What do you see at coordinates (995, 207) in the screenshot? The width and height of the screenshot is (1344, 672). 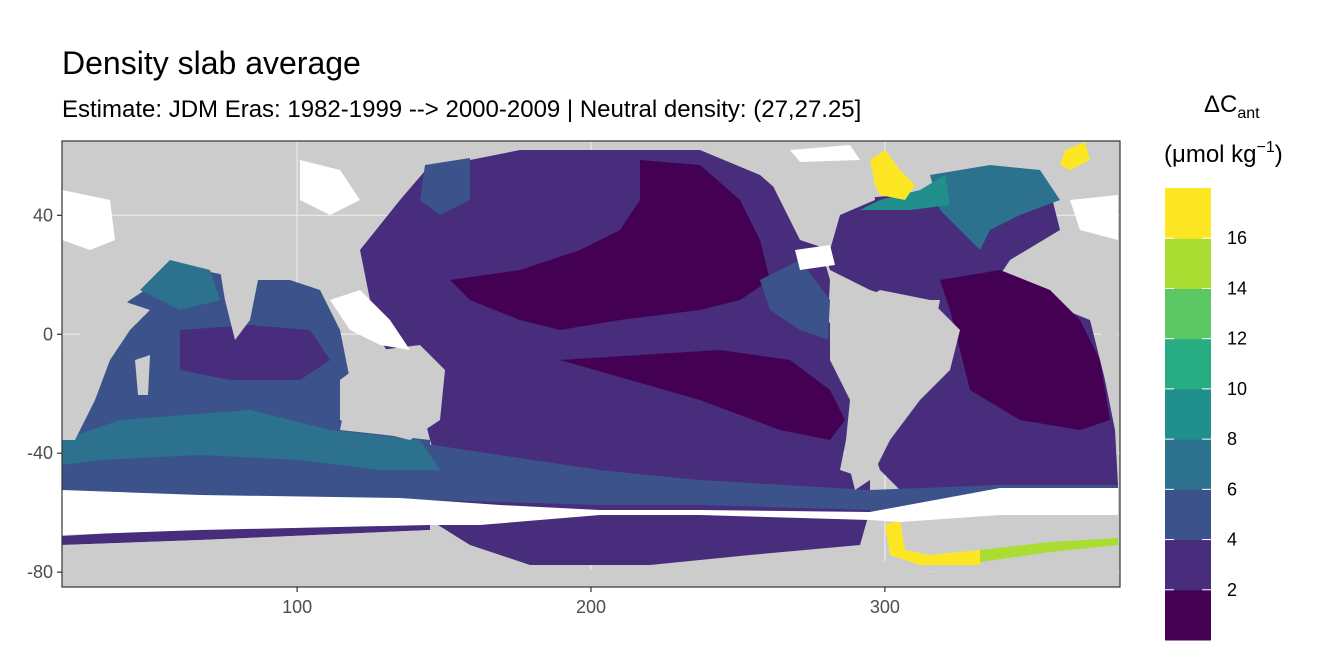 I see `ocean-north-atlantic` at bounding box center [995, 207].